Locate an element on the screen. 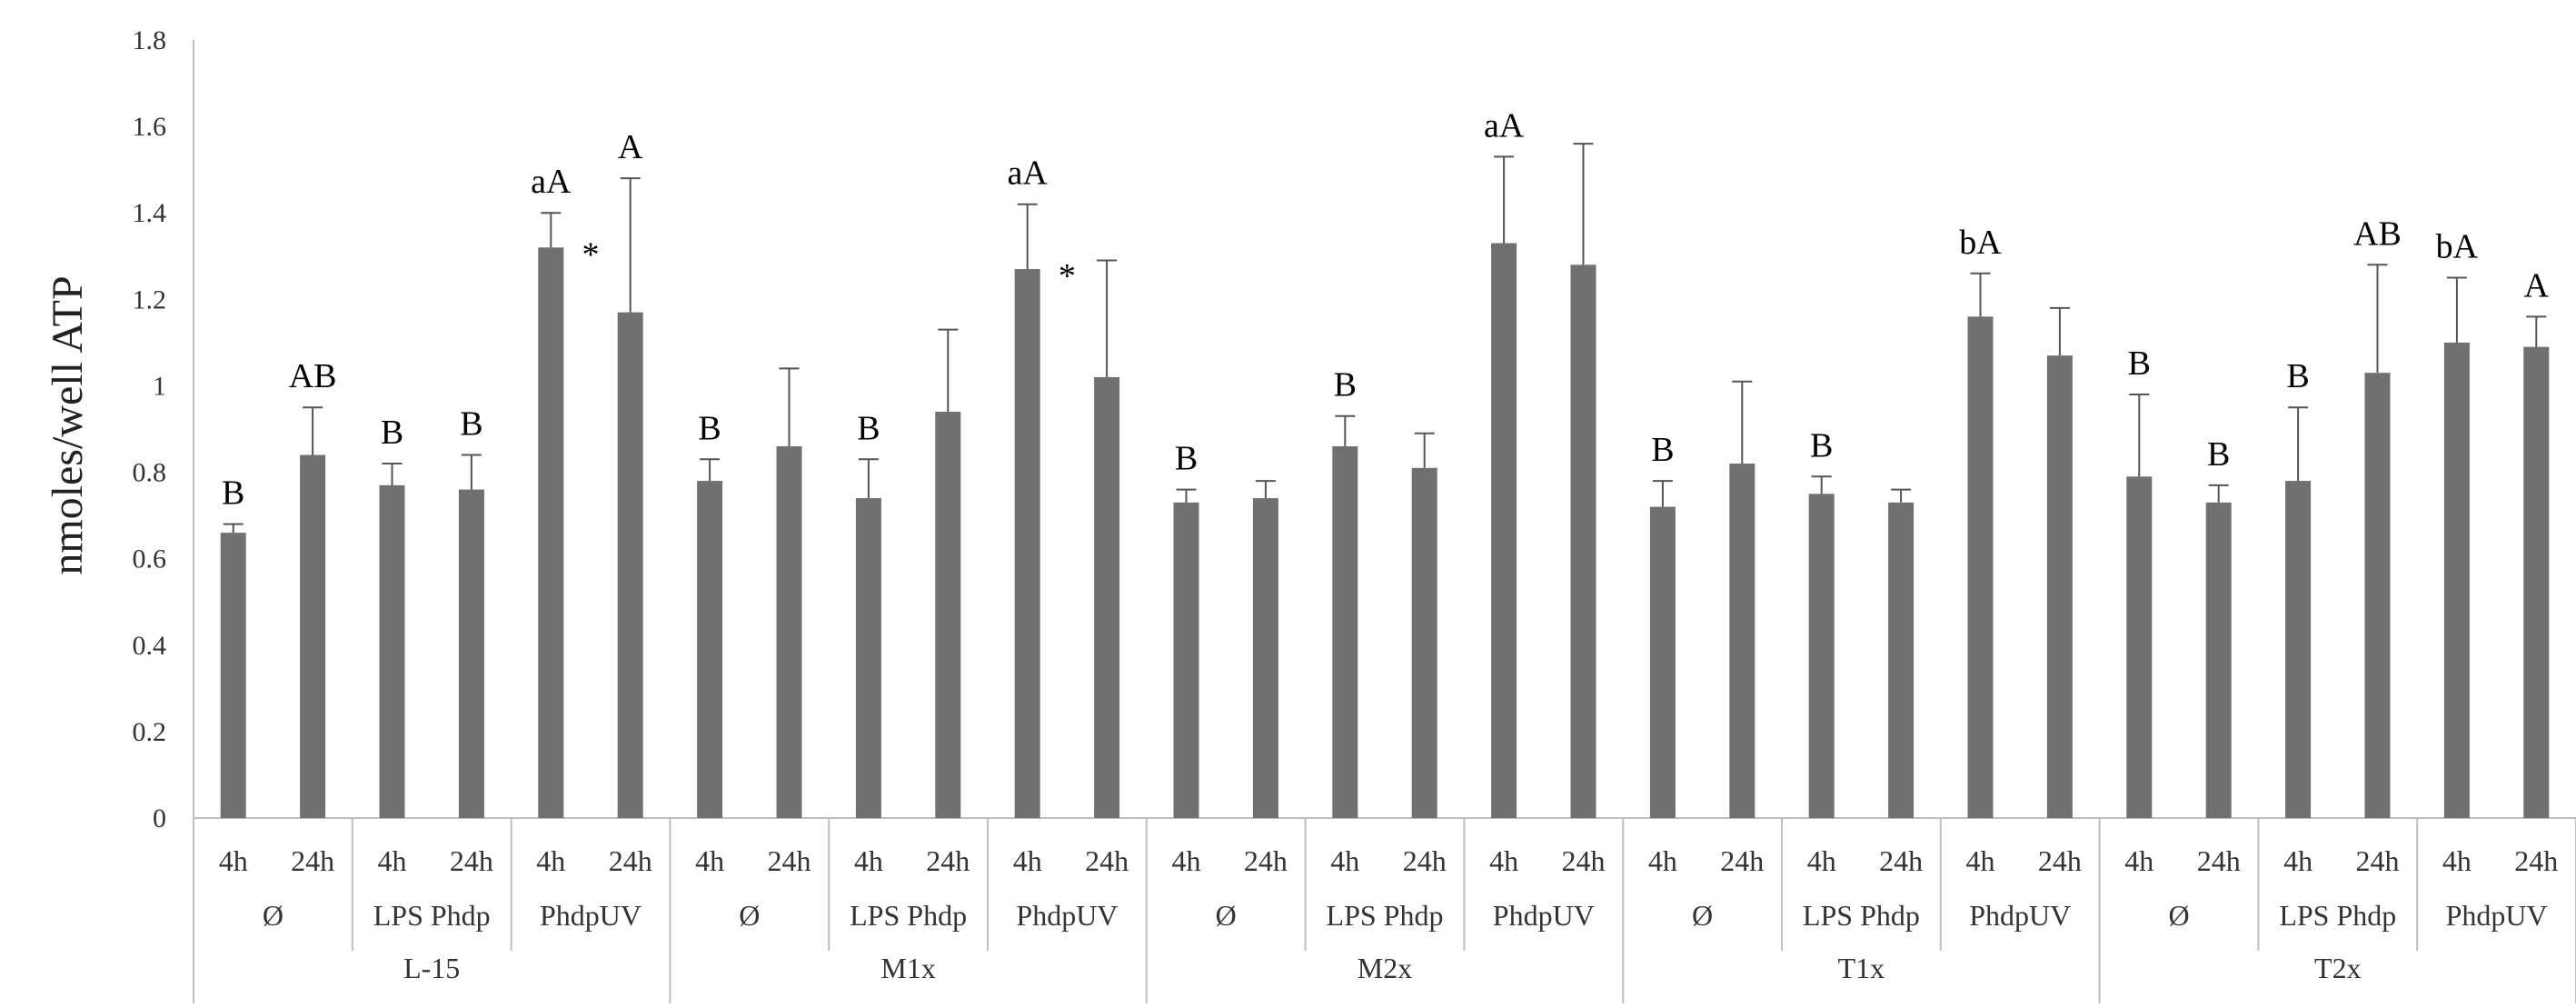 The image size is (2576, 1008). y-tick-label: 1.6 is located at coordinates (150, 127).